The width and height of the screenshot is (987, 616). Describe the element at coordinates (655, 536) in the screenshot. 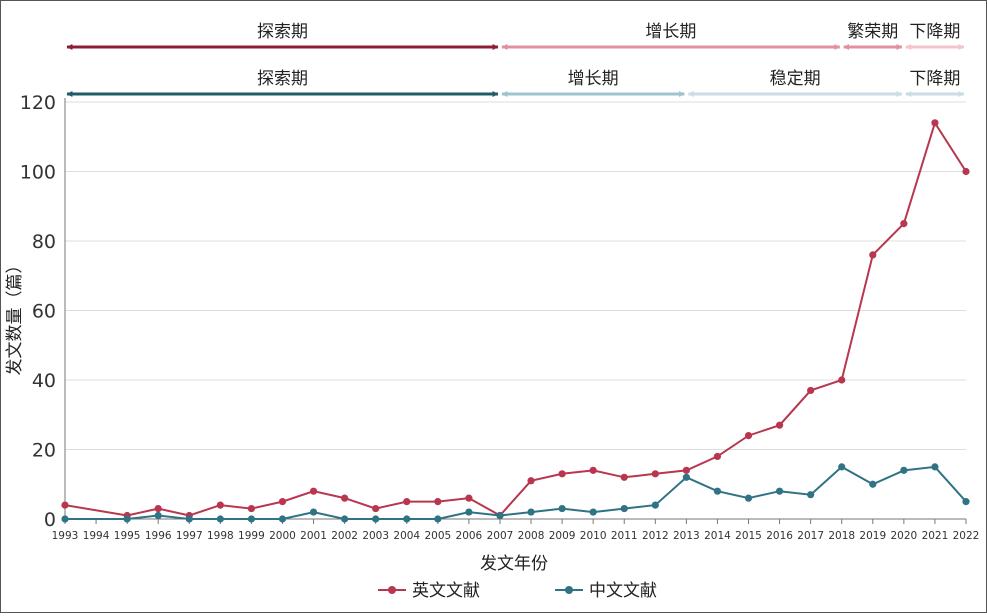

I see `x-tick-label: 2012` at that location.